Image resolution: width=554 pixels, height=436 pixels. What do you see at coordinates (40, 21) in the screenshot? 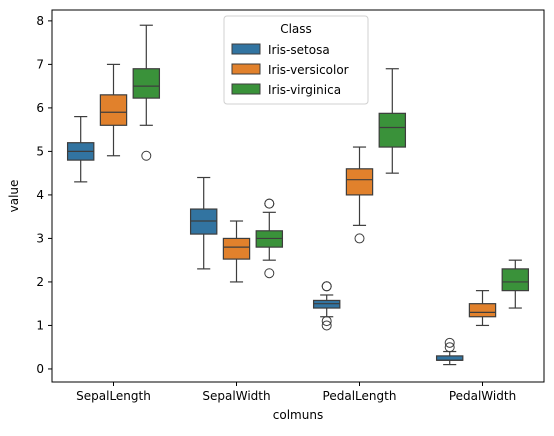
I see `y-tick-label: 8` at bounding box center [40, 21].